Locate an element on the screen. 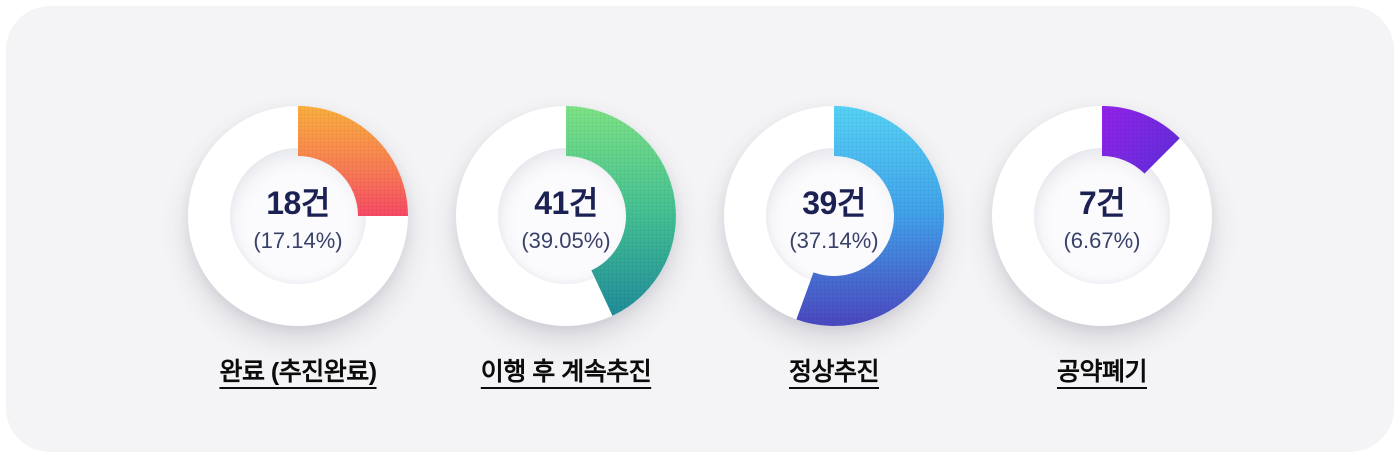 This screenshot has height=458, width=1400. donut-group-ontrack: 39건 (37.14%) 정상추진 is located at coordinates (834, 247).